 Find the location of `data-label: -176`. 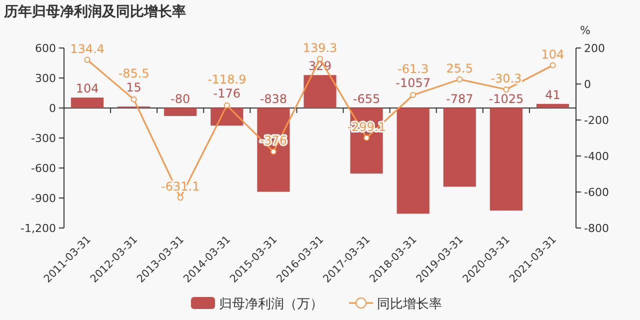

data-label: -176 is located at coordinates (227, 93).